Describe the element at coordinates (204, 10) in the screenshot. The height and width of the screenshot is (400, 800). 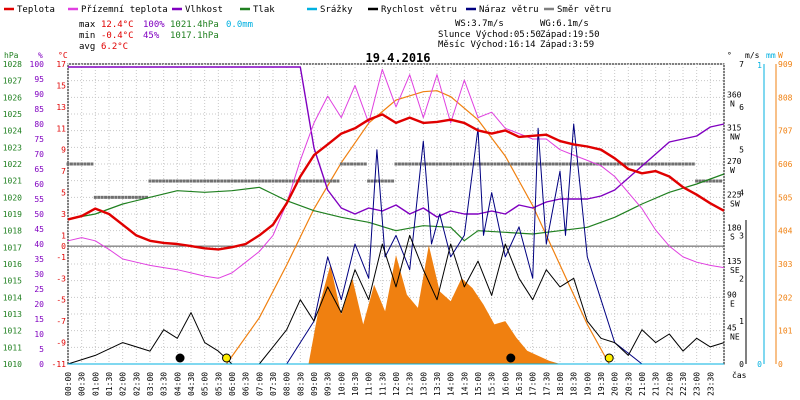
I see `legend-label: Vlhkost` at that location.